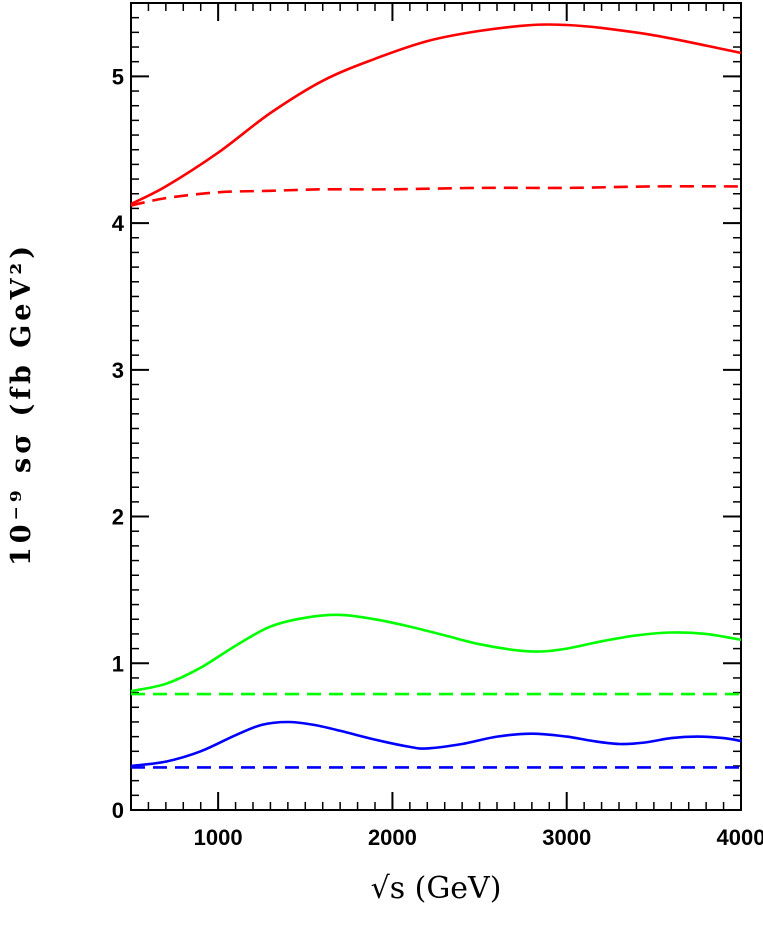  Describe the element at coordinates (436, 196) in the screenshot. I see `series-line-2-dashed` at that location.